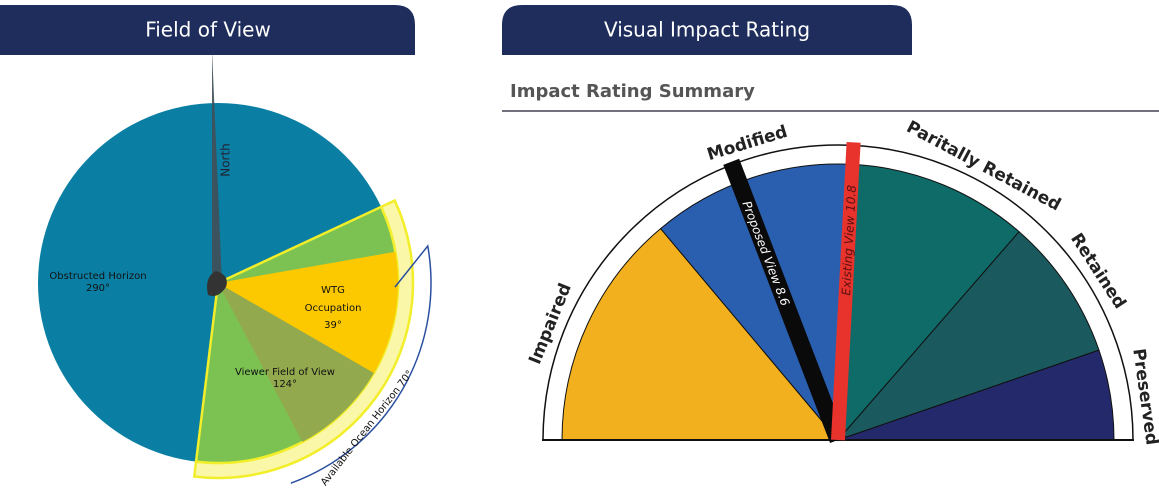 Image resolution: width=1159 pixels, height=492 pixels. What do you see at coordinates (849, 240) in the screenshot?
I see `needle-label: Existing View 10.8` at bounding box center [849, 240].